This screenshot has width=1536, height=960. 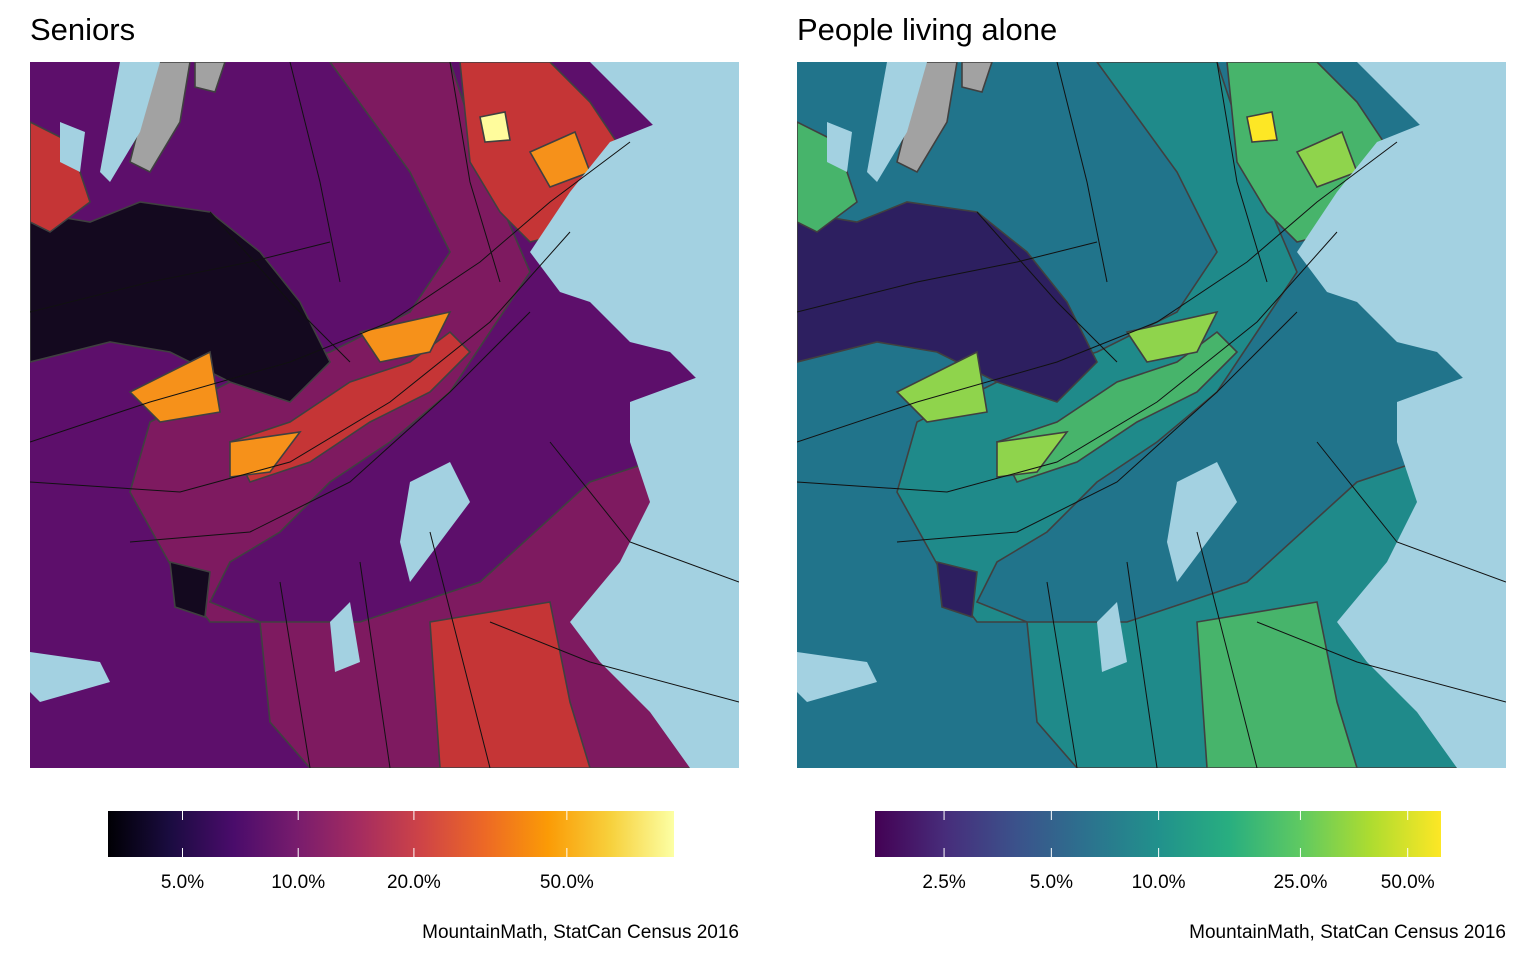 I want to click on living-alone-legend-colorbar, so click(x=1158, y=834).